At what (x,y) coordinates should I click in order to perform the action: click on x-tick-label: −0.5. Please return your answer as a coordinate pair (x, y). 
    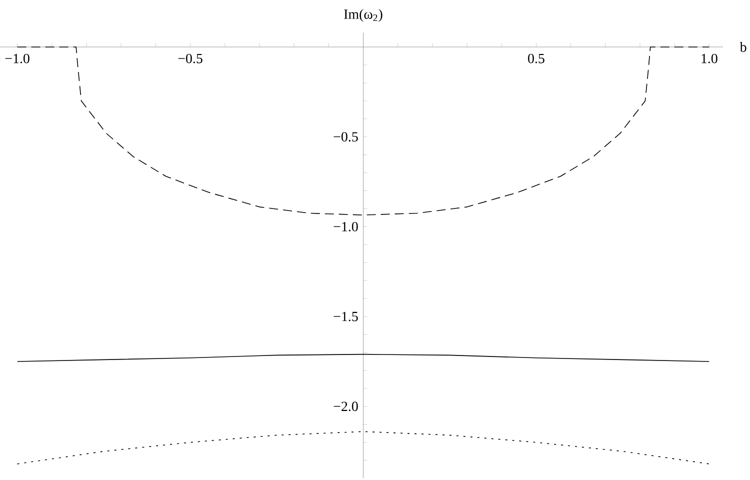
    Looking at the image, I should click on (190, 59).